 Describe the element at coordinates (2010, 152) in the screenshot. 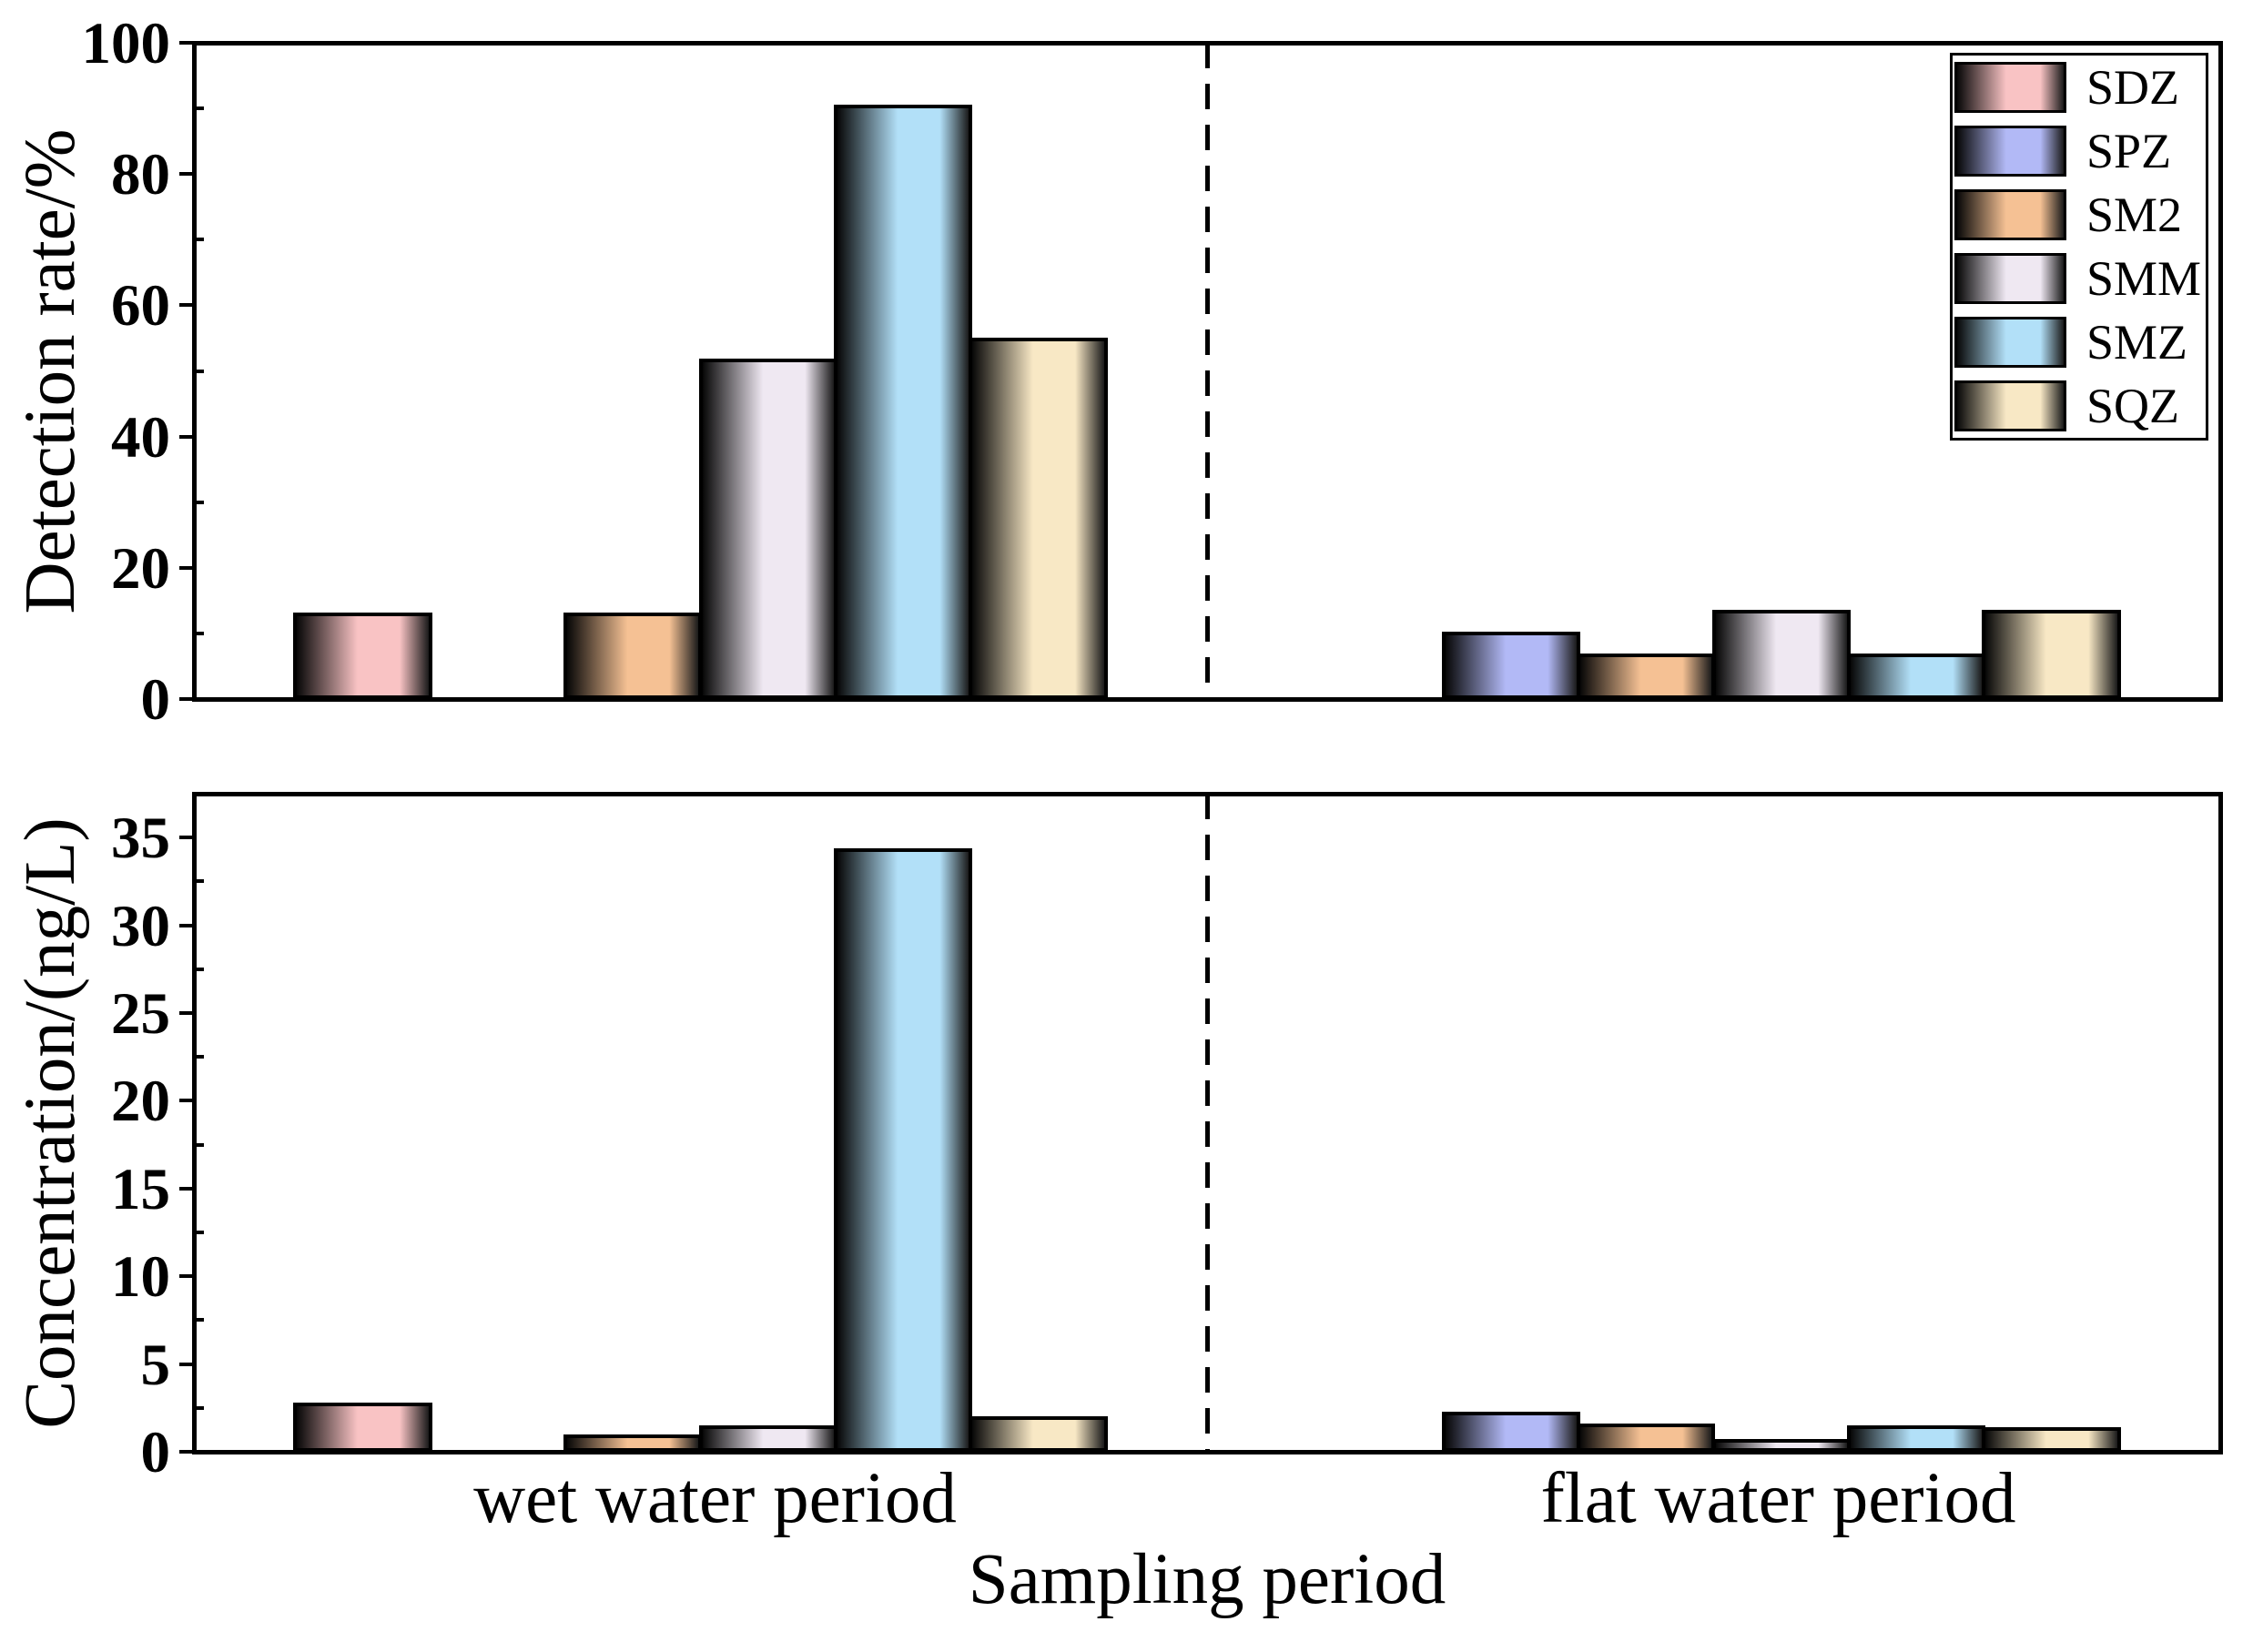

I see `legend-swatch-spz` at that location.